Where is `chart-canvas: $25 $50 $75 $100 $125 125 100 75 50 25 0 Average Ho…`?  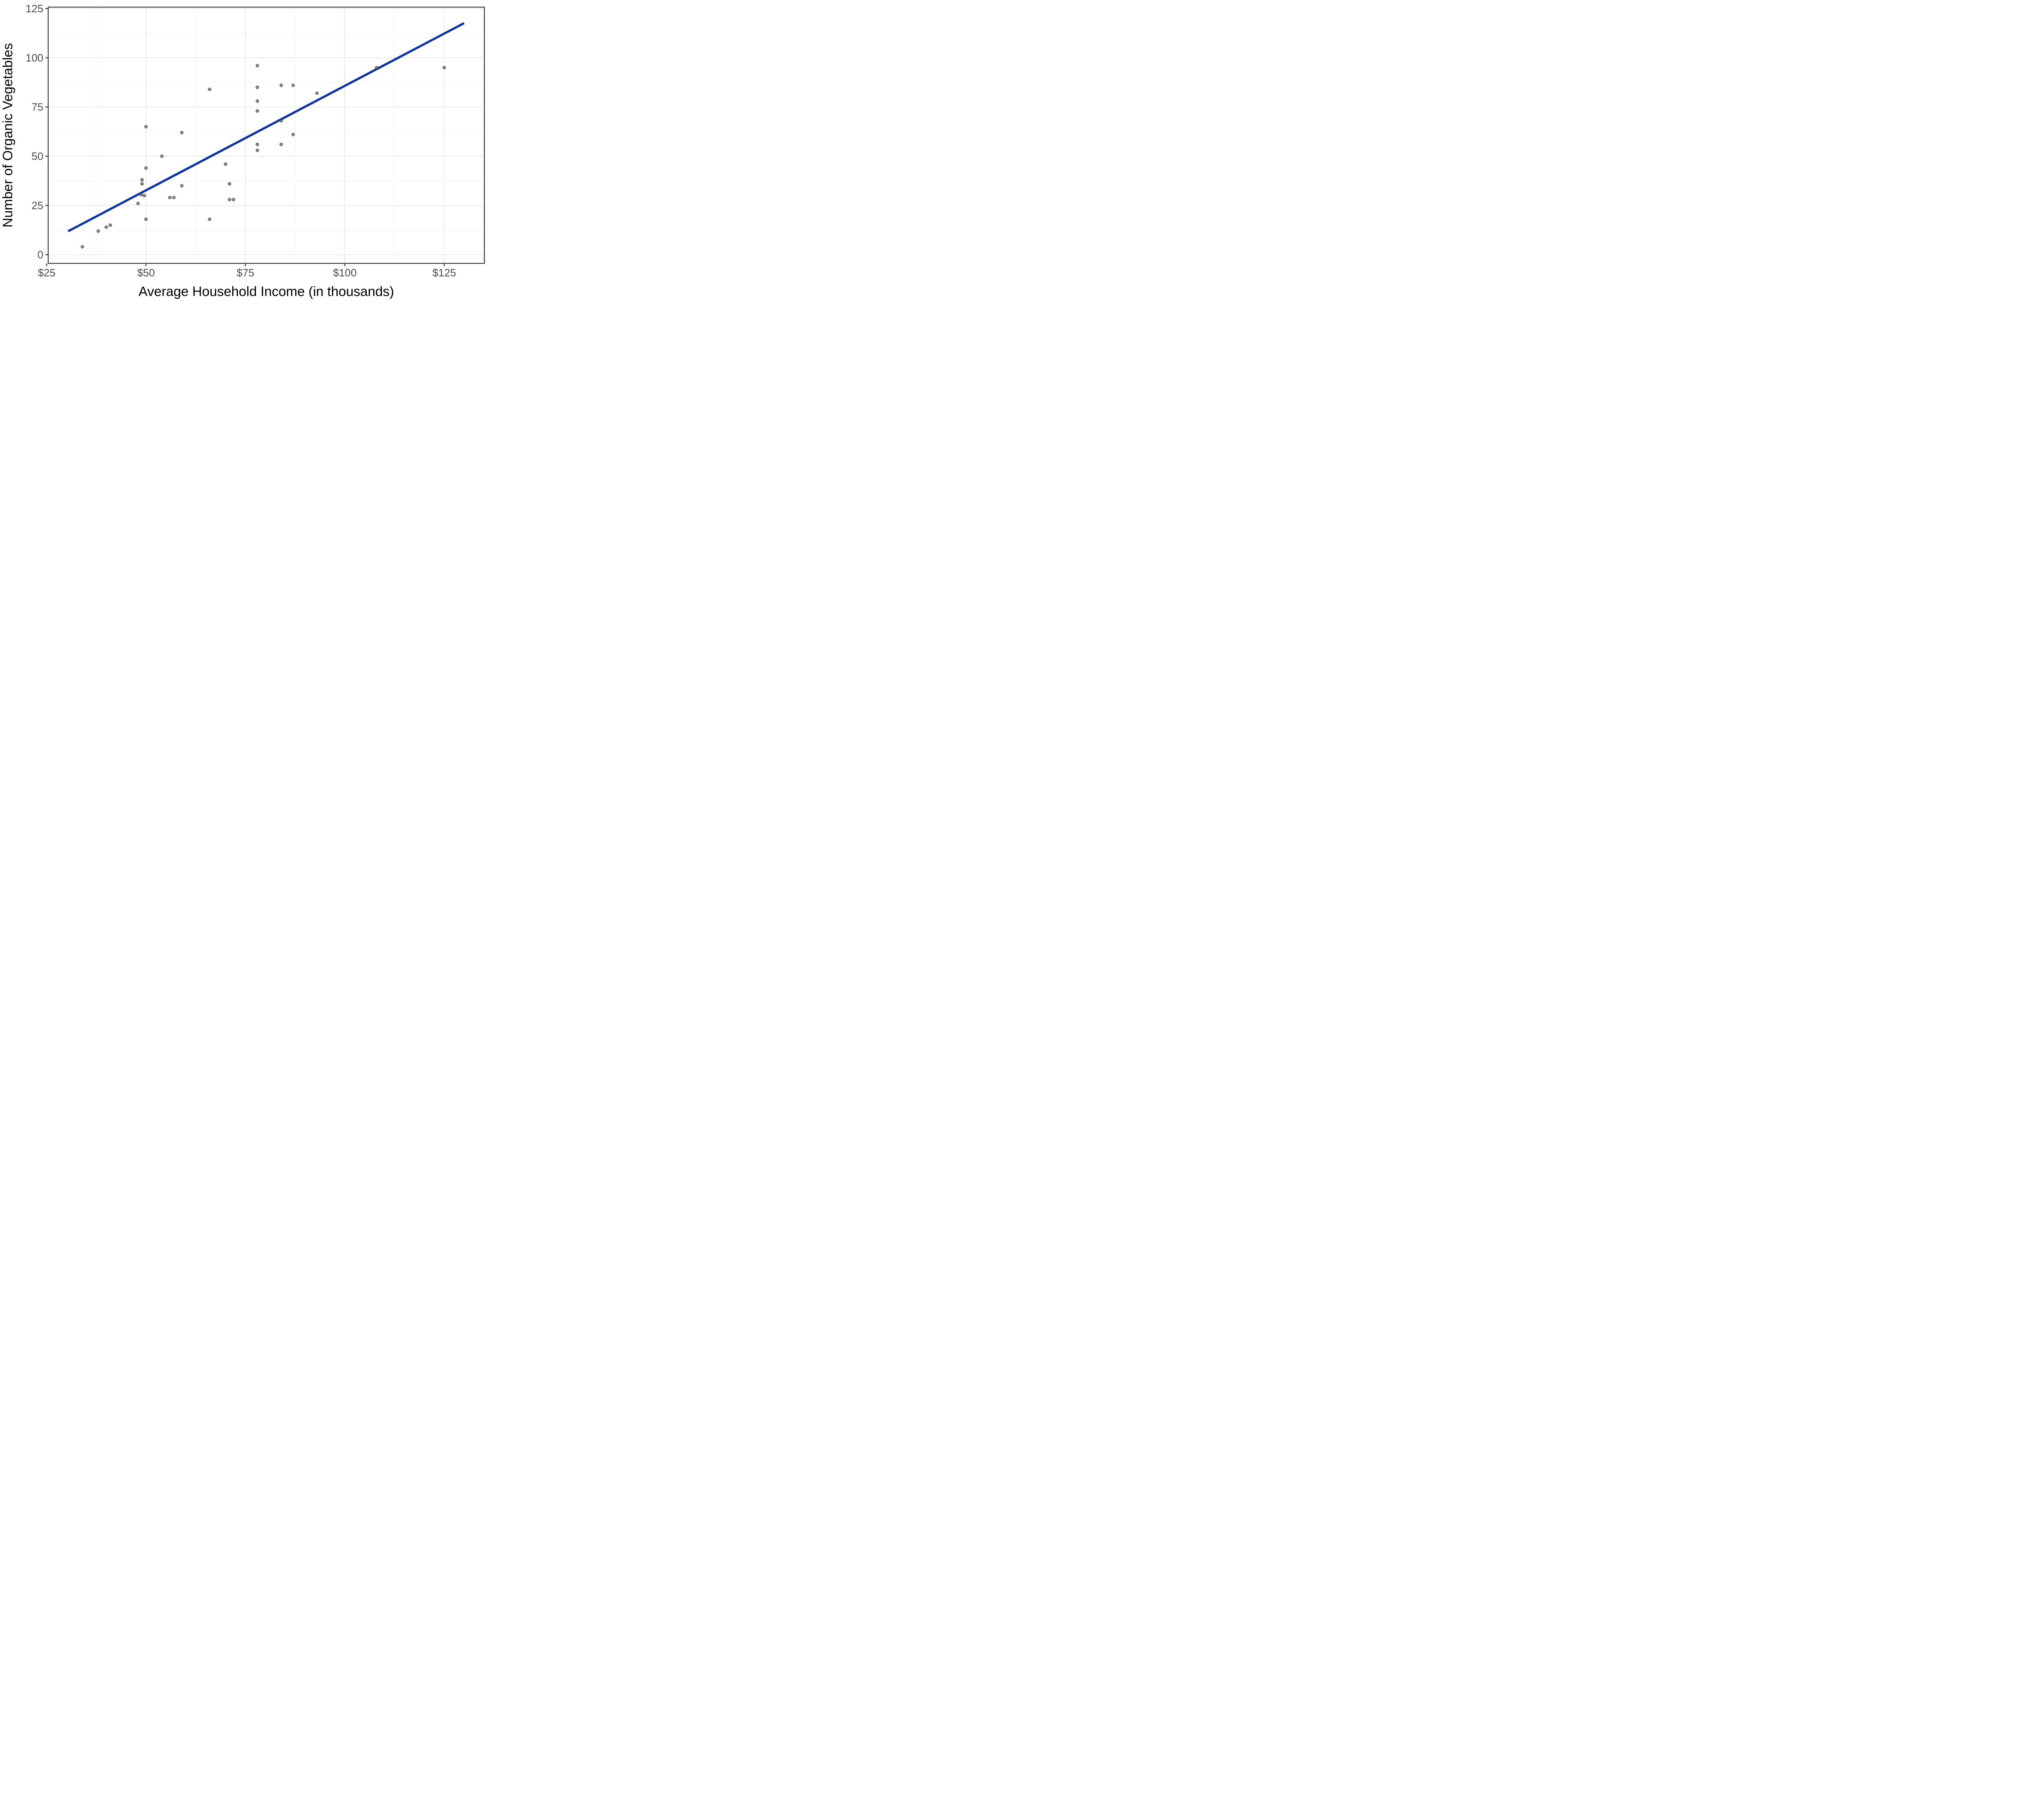
chart-canvas: $25 $50 $75 $100 $125 125 100 75 50 25 0 Average Ho… is located at coordinates (243, 150).